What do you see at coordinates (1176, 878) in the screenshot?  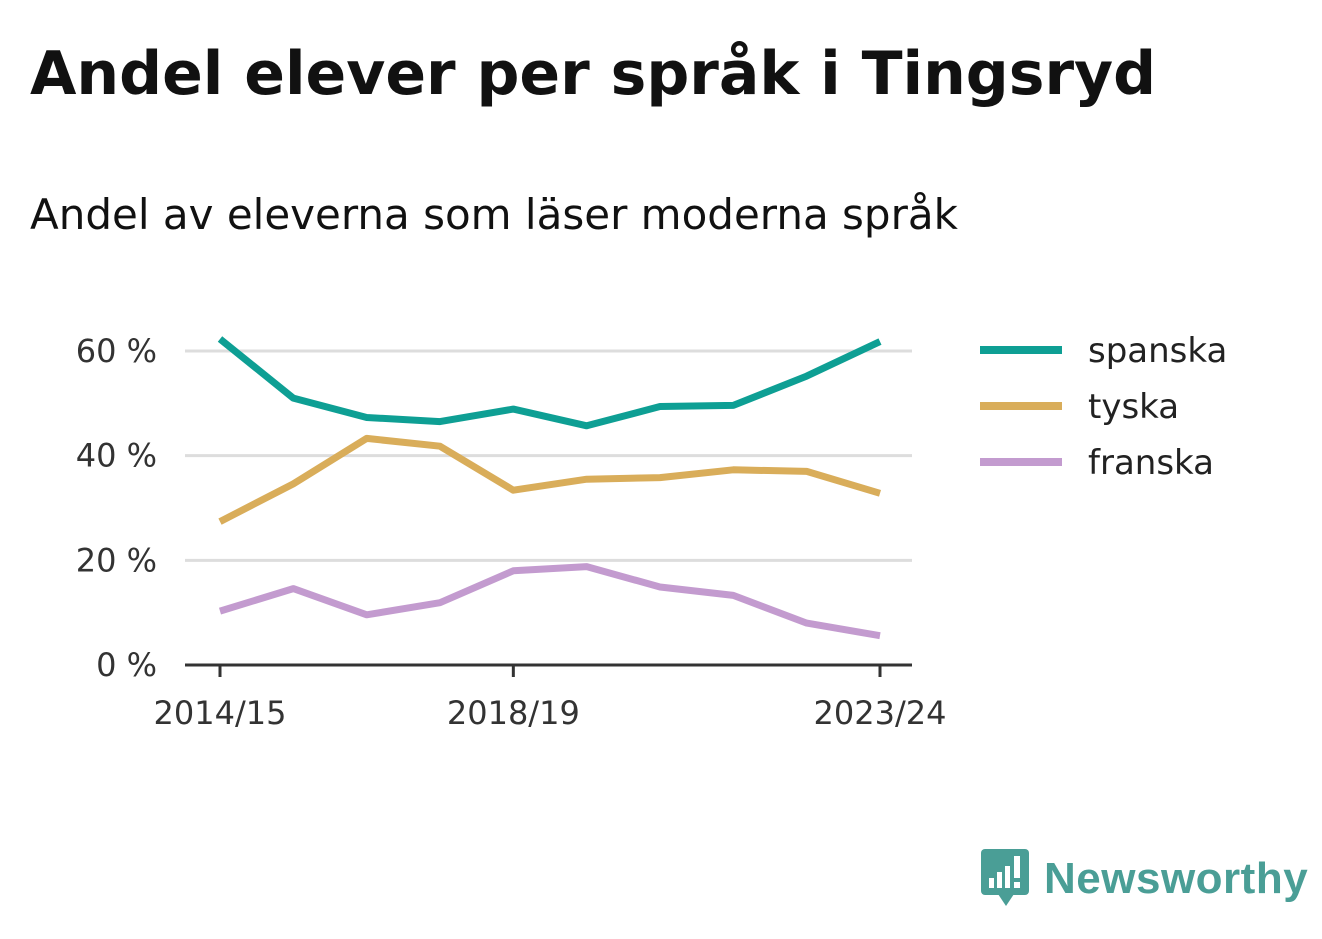 I see `brand-name: Newsworthy` at bounding box center [1176, 878].